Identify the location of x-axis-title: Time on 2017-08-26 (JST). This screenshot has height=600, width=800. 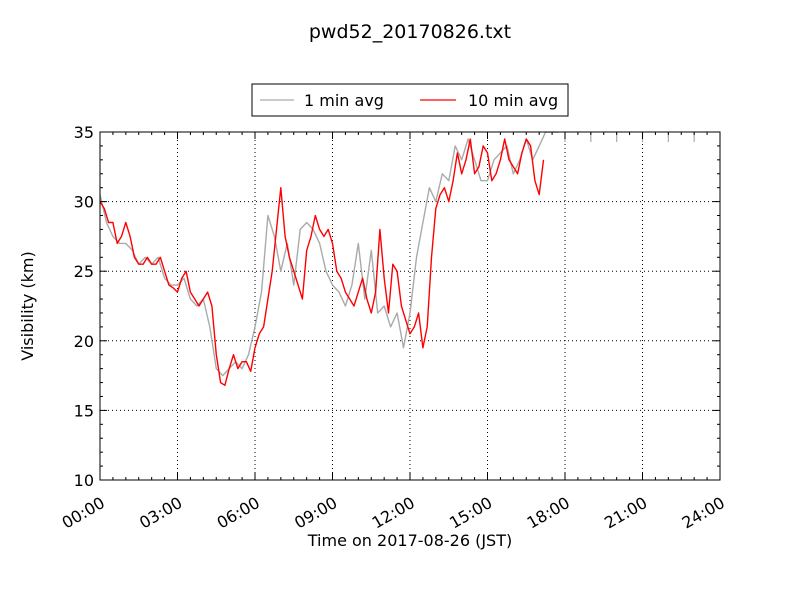
(409, 540).